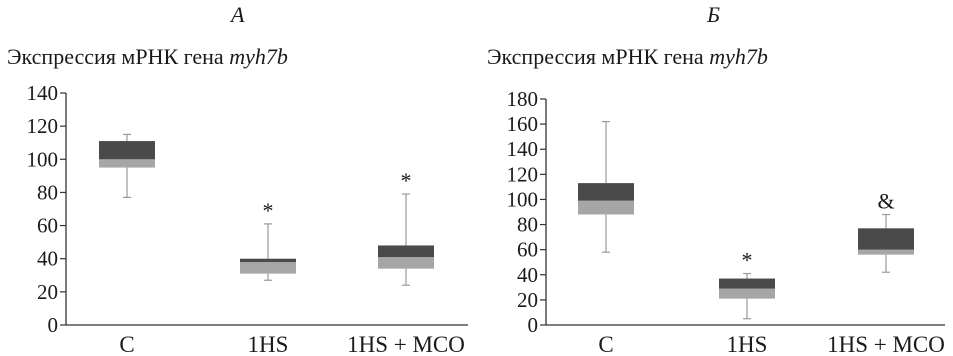 The width and height of the screenshot is (953, 356). I want to click on y-tick-label: 180, so click(523, 99).